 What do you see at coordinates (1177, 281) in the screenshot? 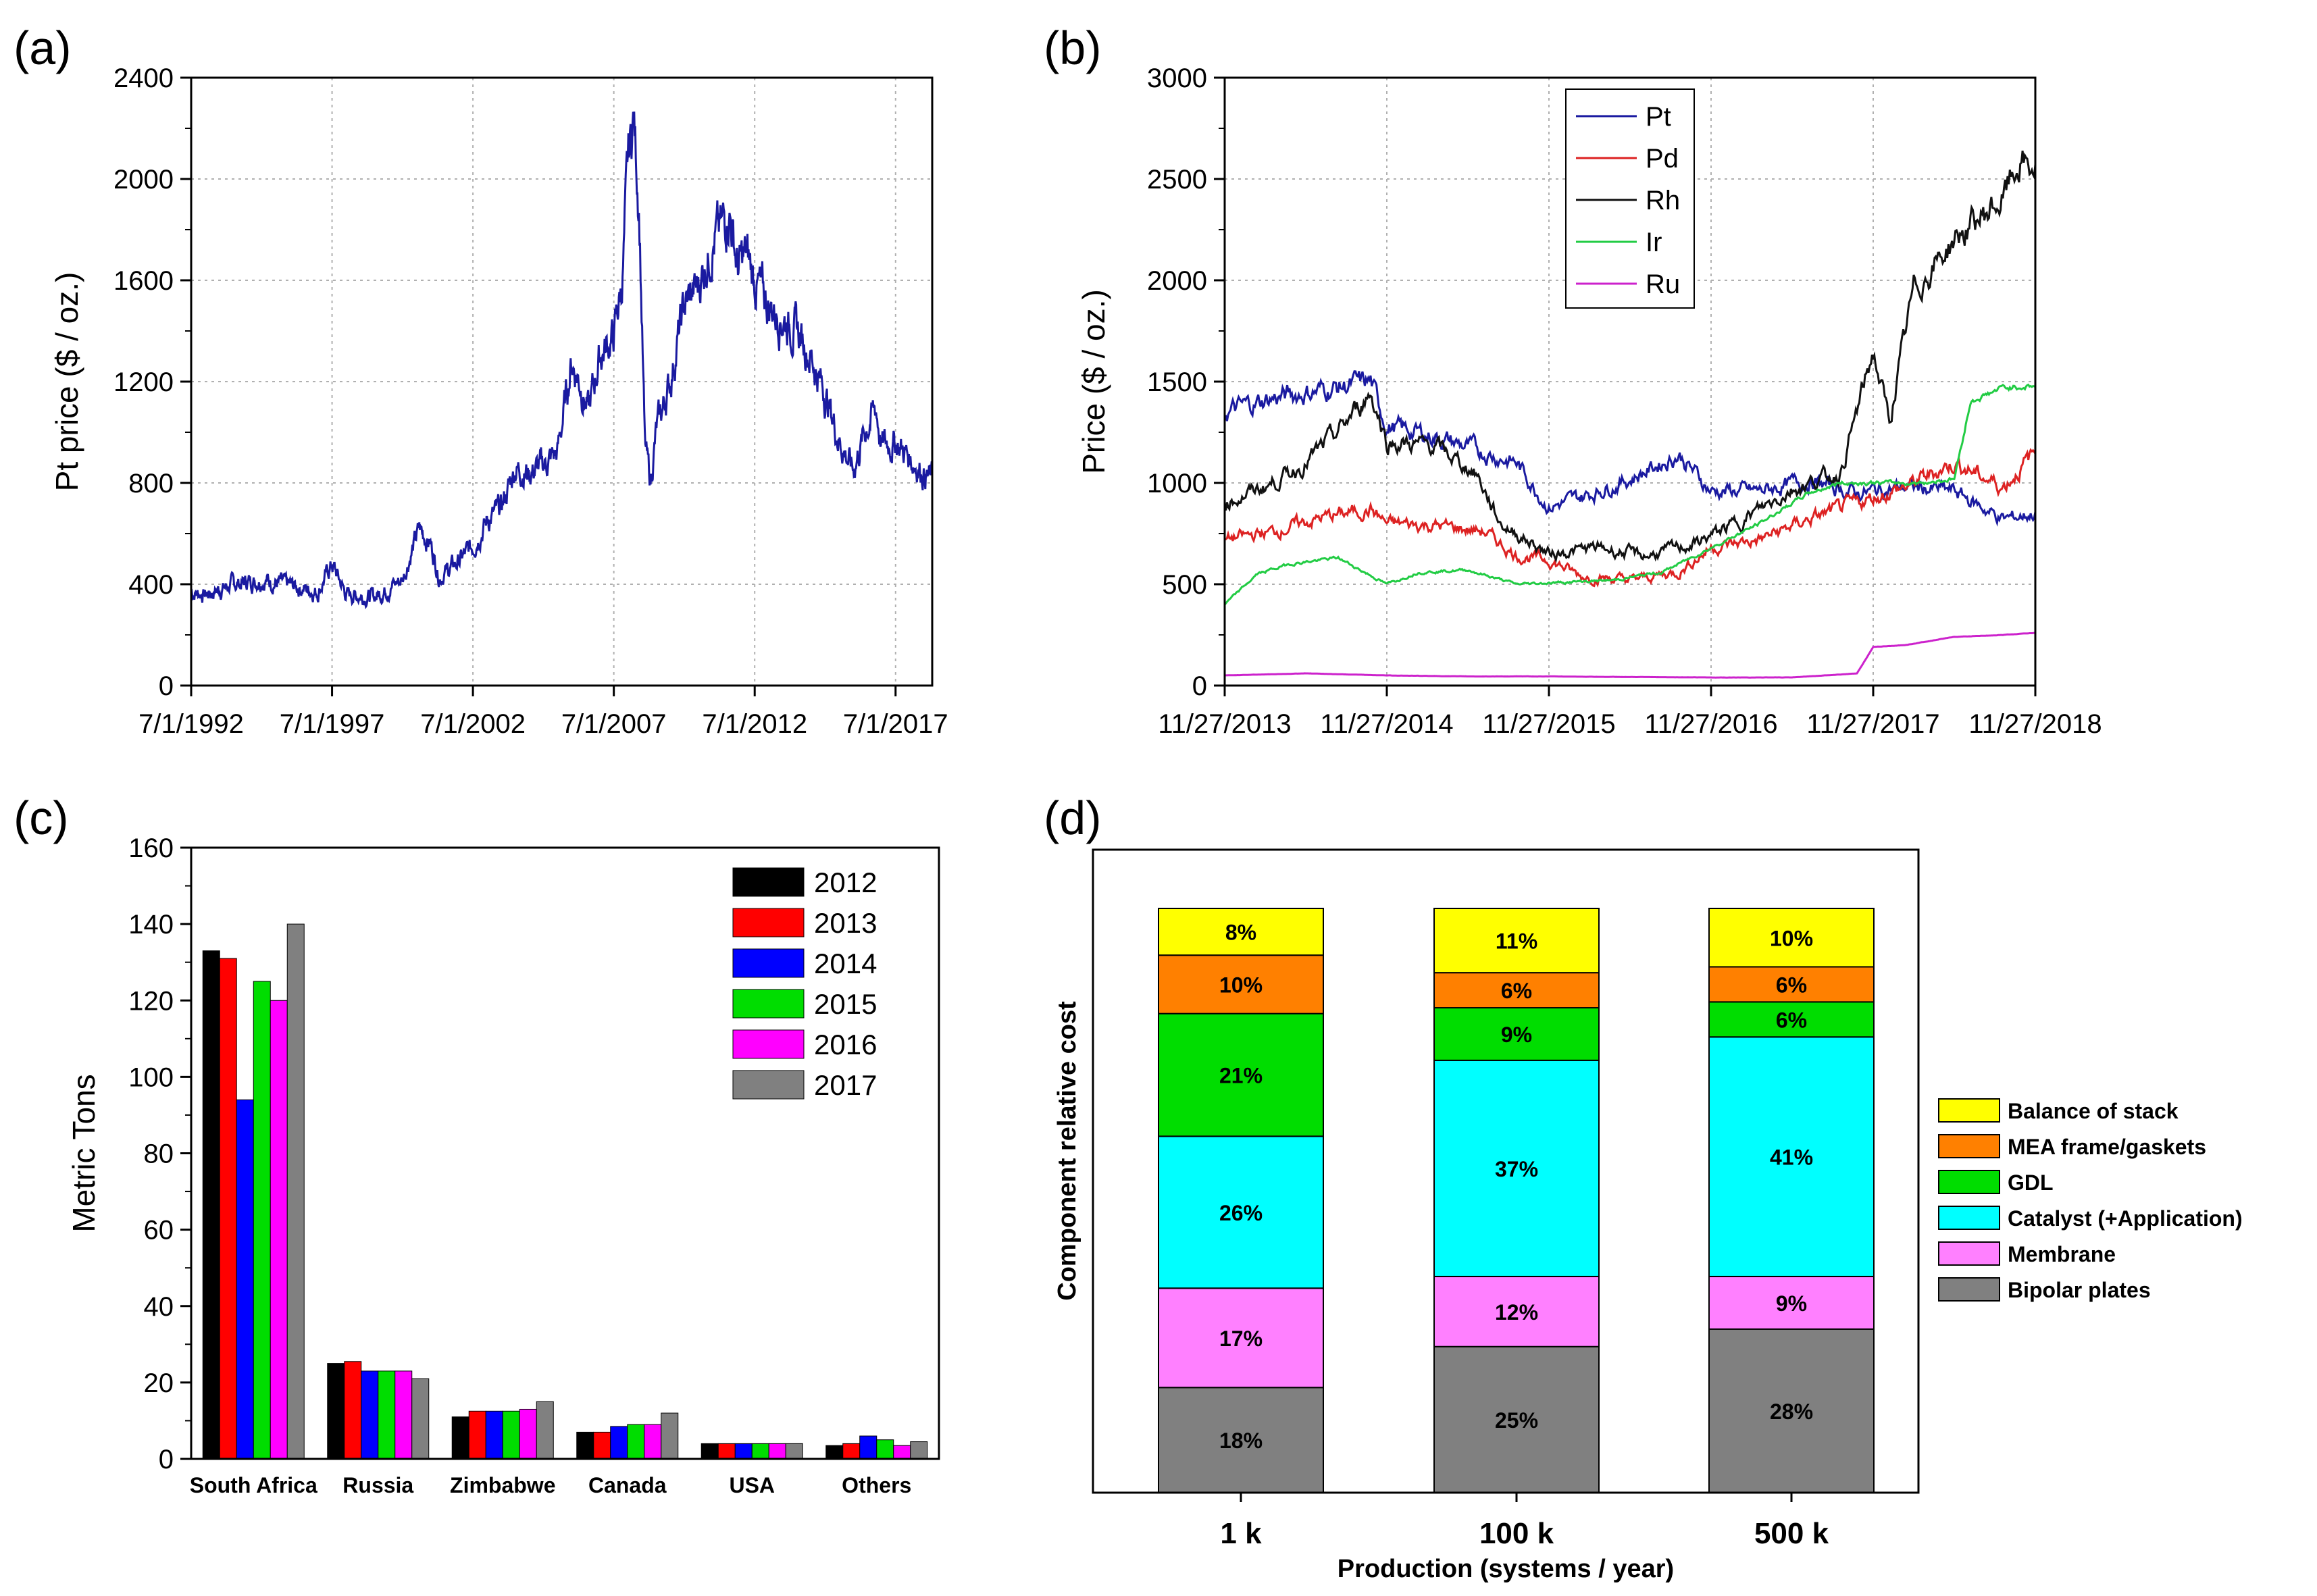
I see `y-tick-label: 2000` at bounding box center [1177, 281].